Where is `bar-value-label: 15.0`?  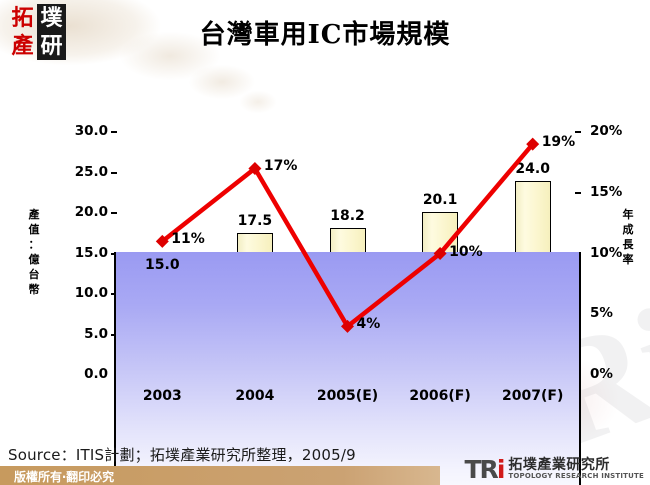
bar-value-label: 15.0 is located at coordinates (162, 264).